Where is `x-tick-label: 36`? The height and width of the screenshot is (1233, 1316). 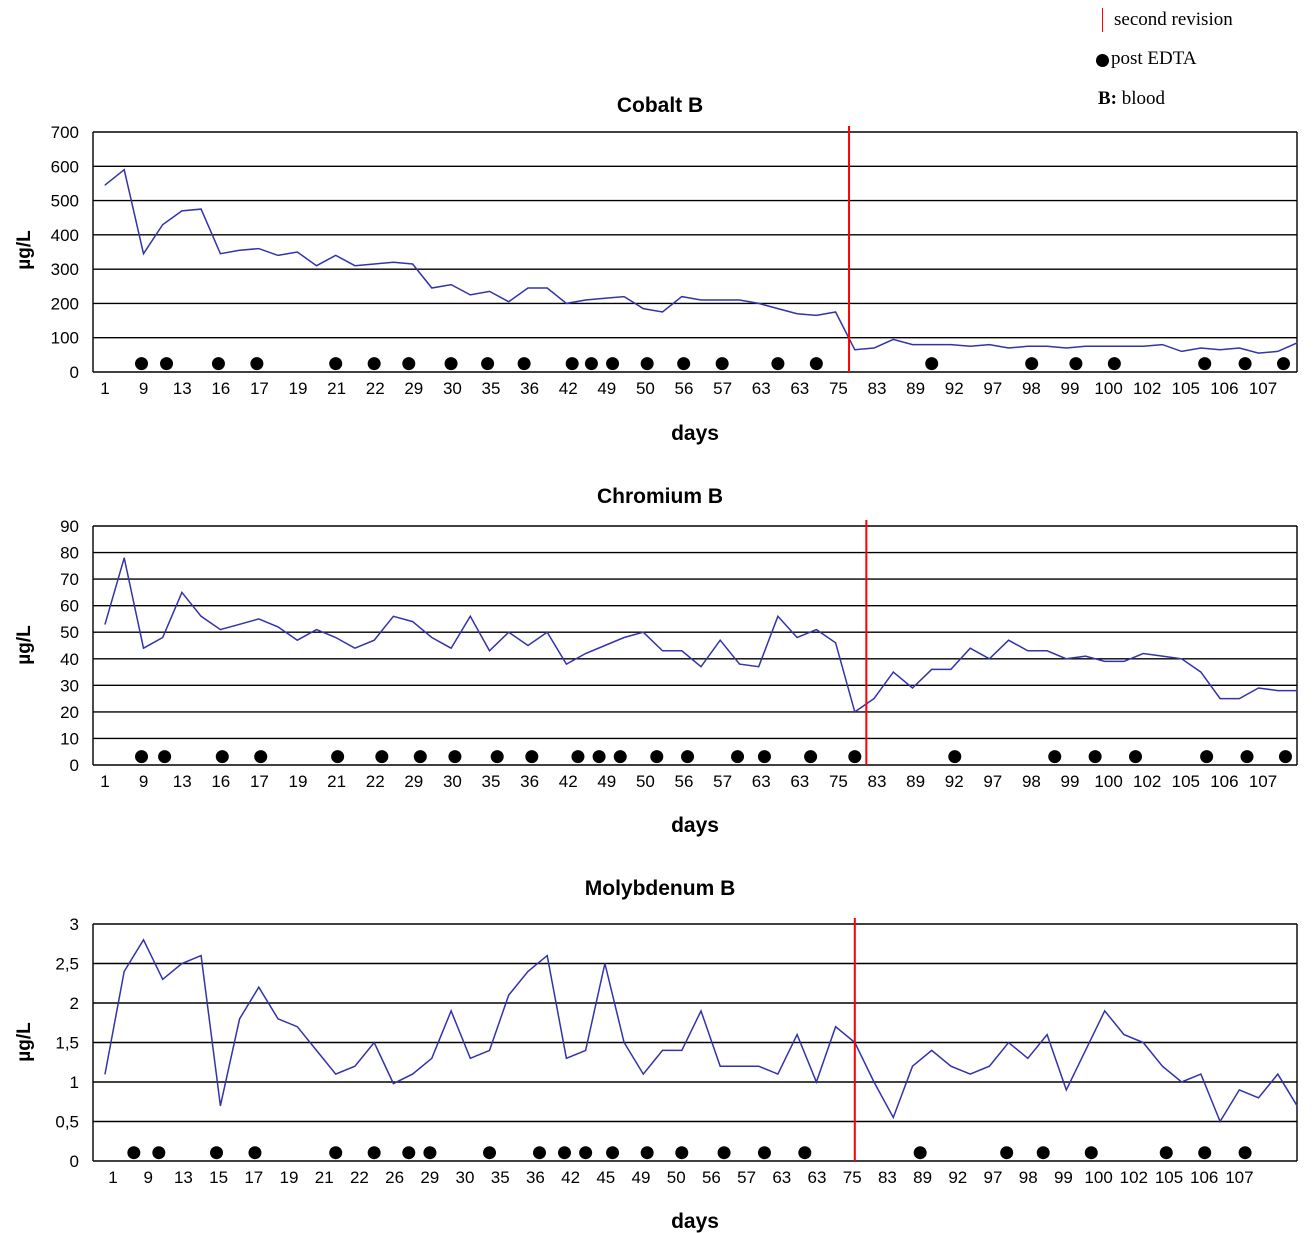 x-tick-label: 36 is located at coordinates (529, 388).